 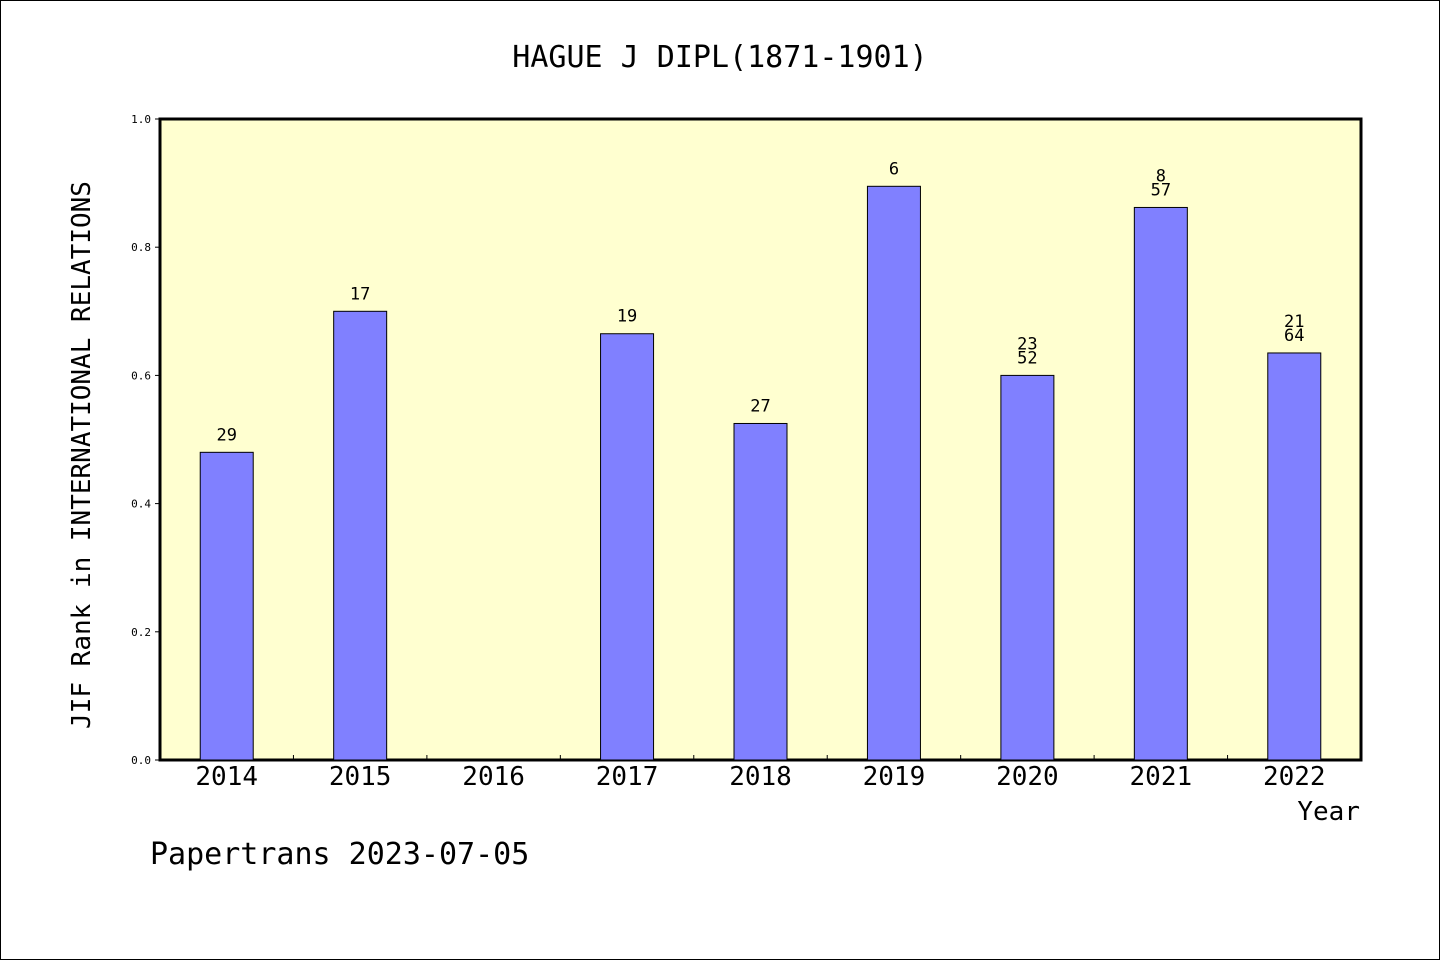 What do you see at coordinates (719, 57) in the screenshot?
I see `chart-title: HAGUE J DIPL(1871-1901)` at bounding box center [719, 57].